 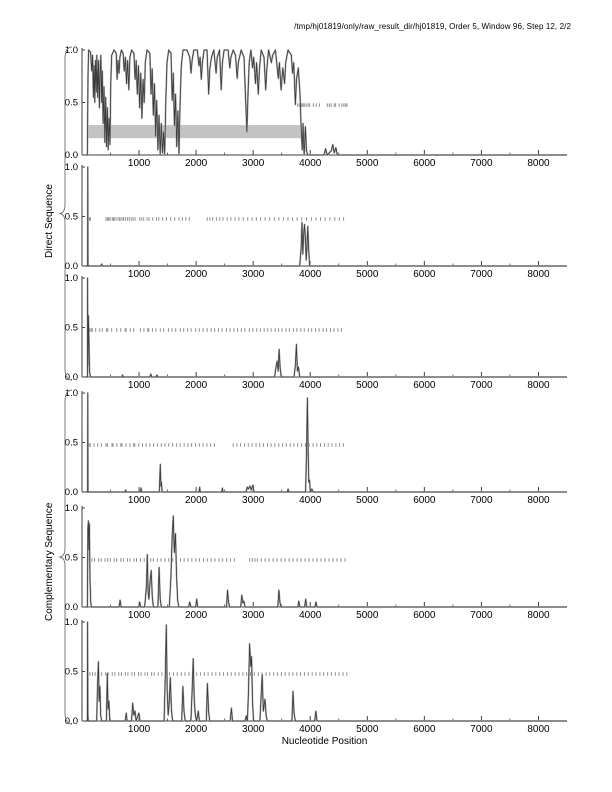 I want to click on complementary-sequence-brace, so click(x=65, y=557).